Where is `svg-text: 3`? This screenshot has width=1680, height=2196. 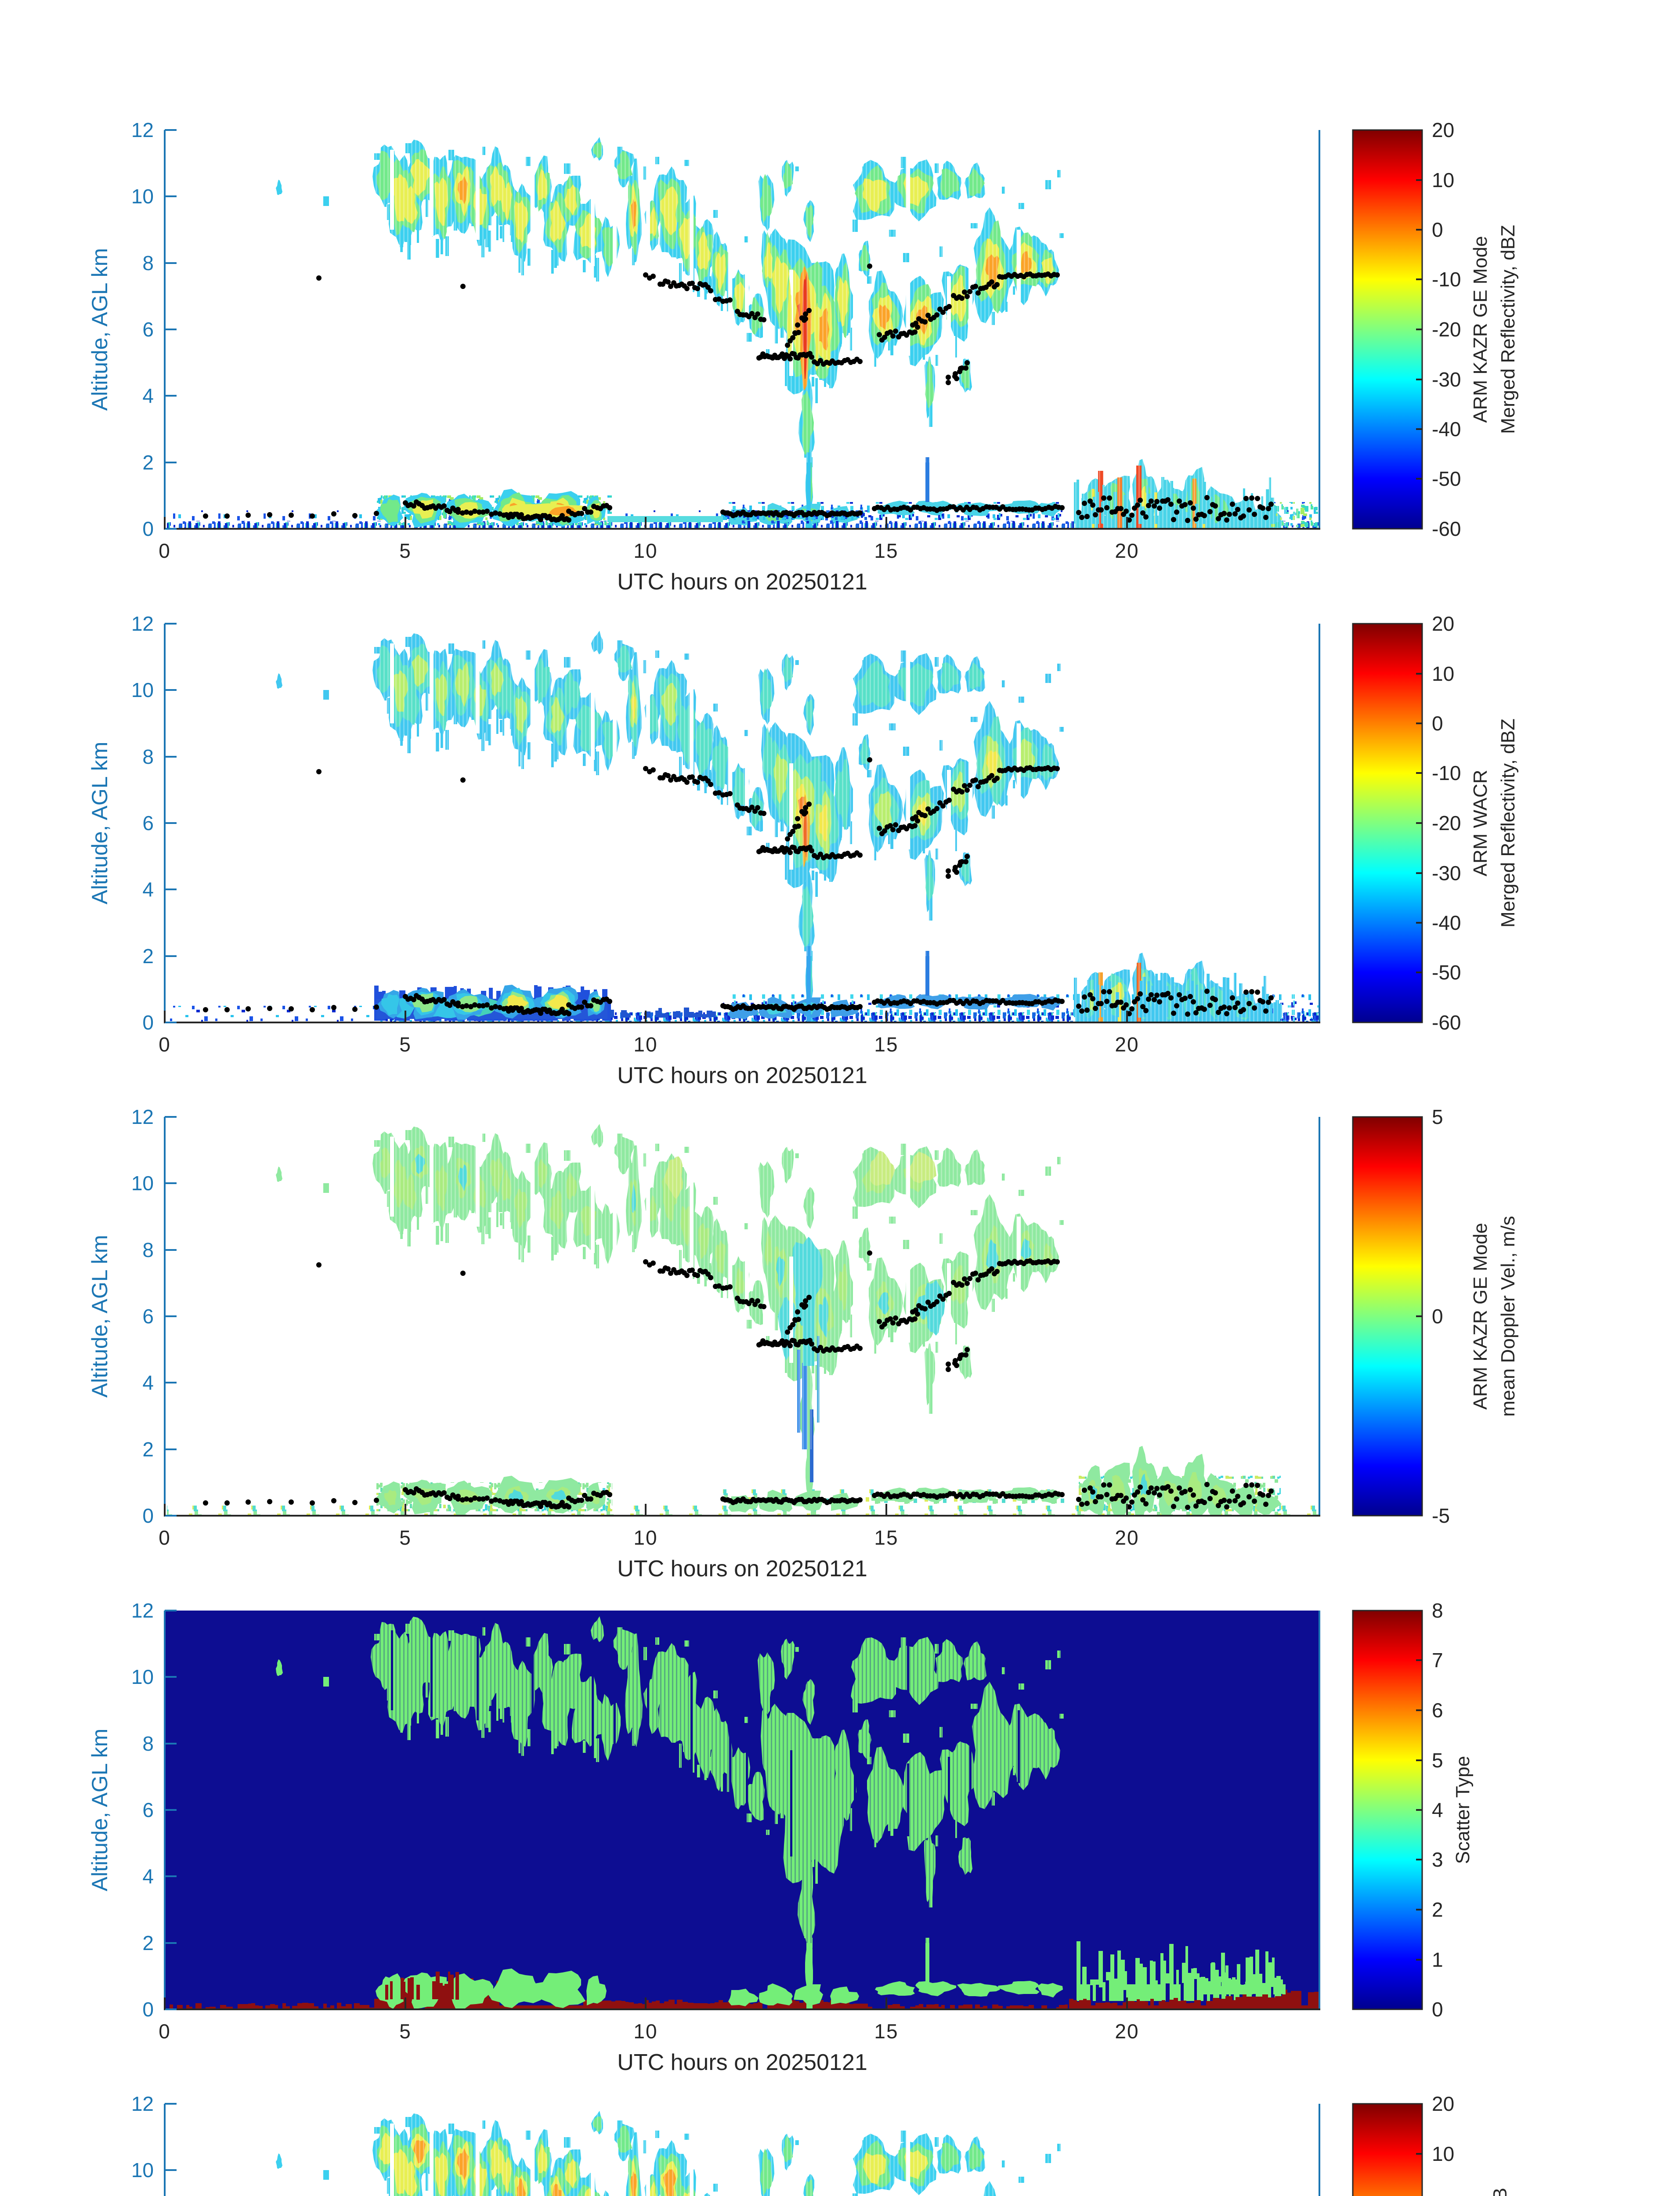 svg-text: 3 is located at coordinates (1438, 1859).